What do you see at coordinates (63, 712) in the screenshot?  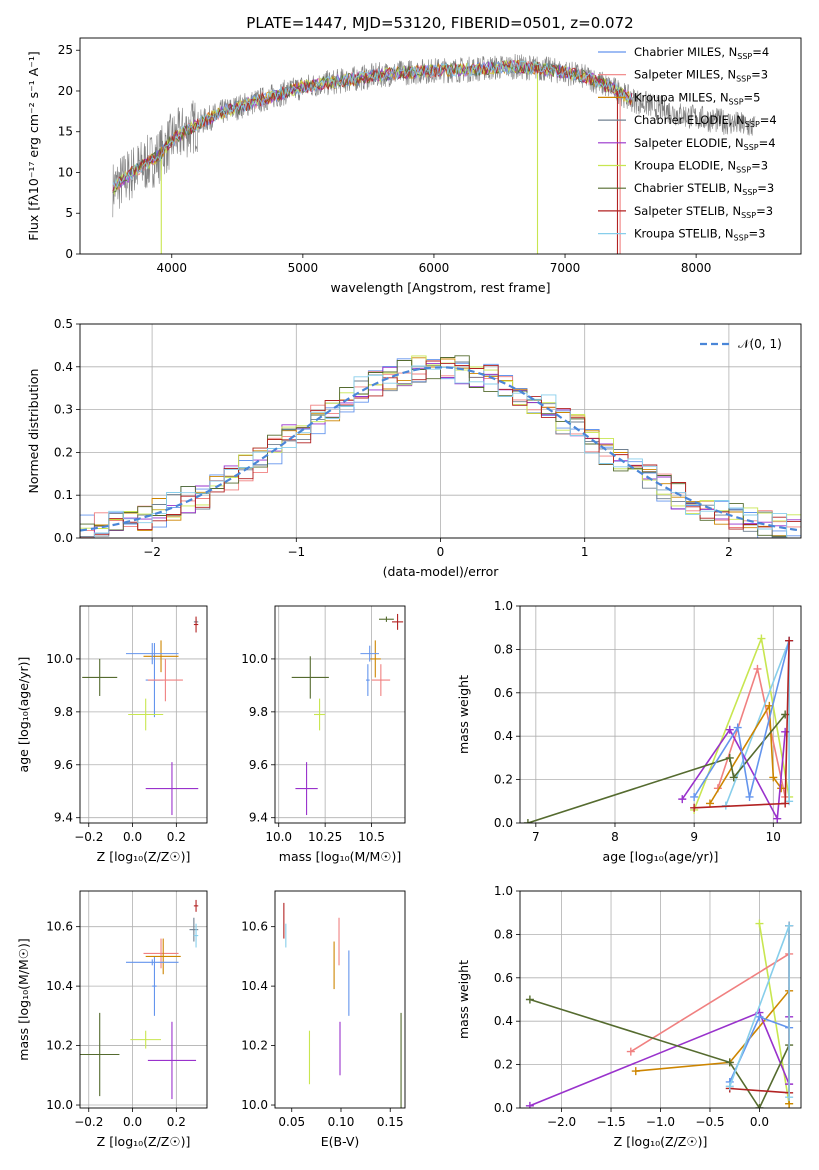 I see `y-tick-label: 9.8` at bounding box center [63, 712].